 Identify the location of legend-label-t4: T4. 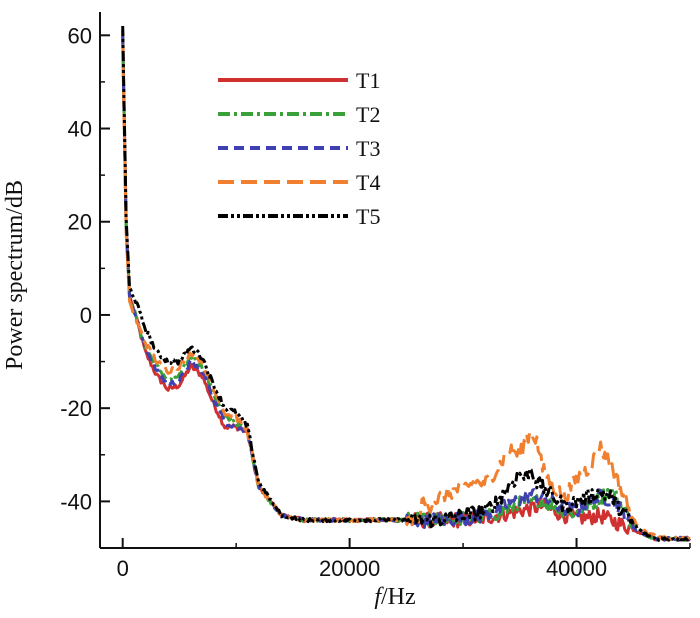
(368, 182).